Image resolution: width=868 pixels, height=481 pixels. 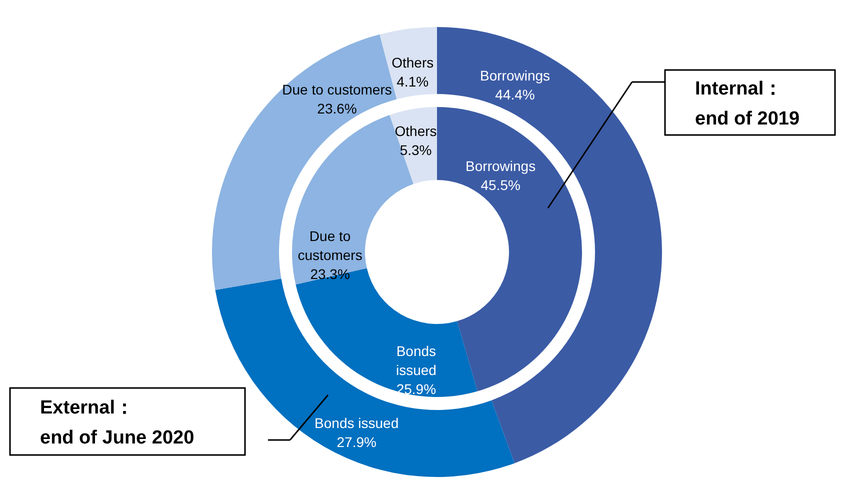 What do you see at coordinates (337, 108) in the screenshot?
I see `data-label: 23.6%` at bounding box center [337, 108].